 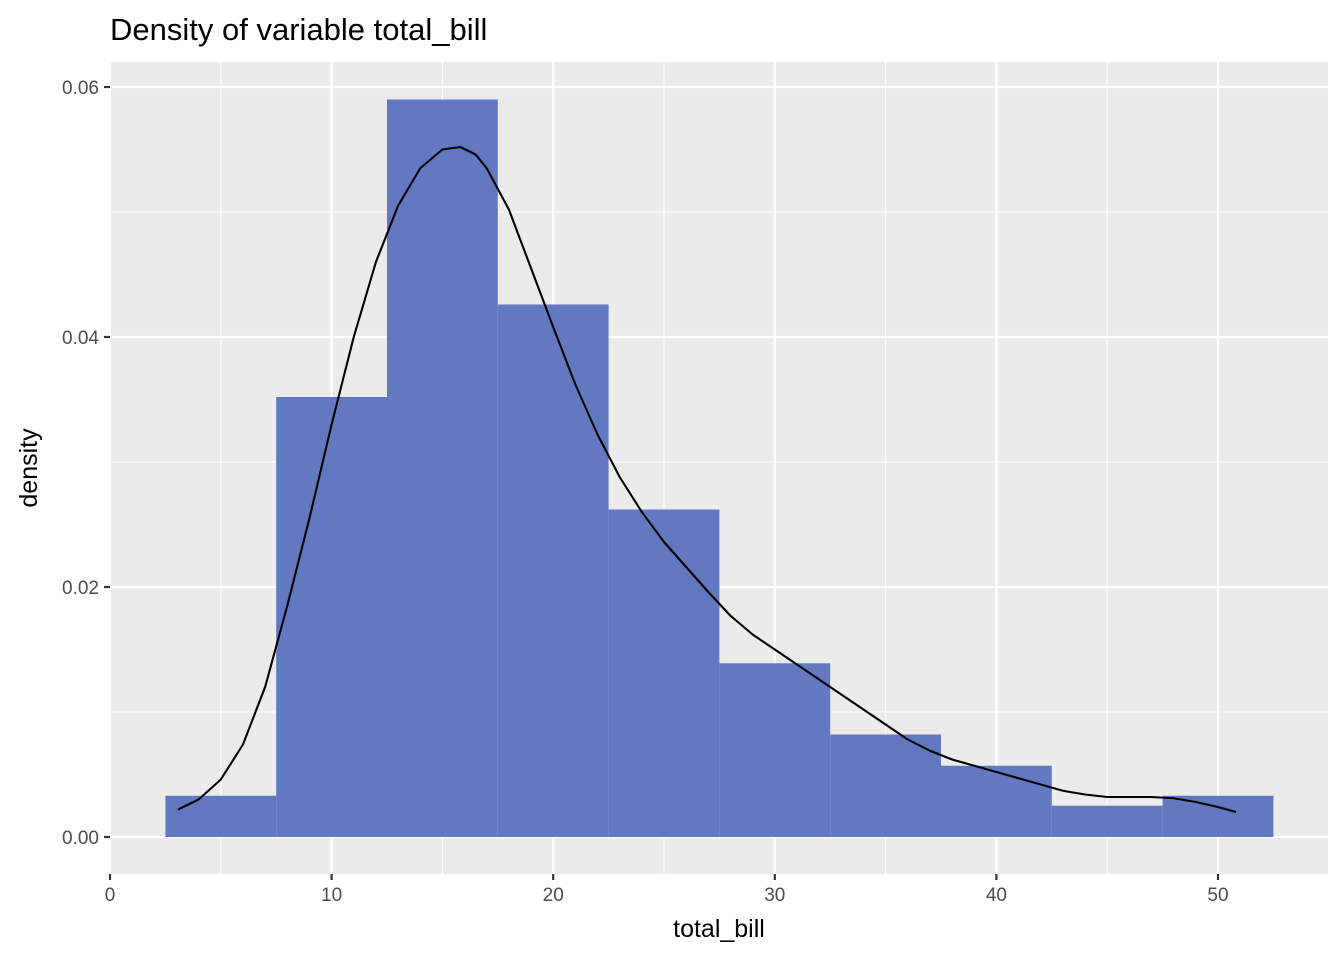 I want to click on x-axis-title: total_bill, so click(x=719, y=929).